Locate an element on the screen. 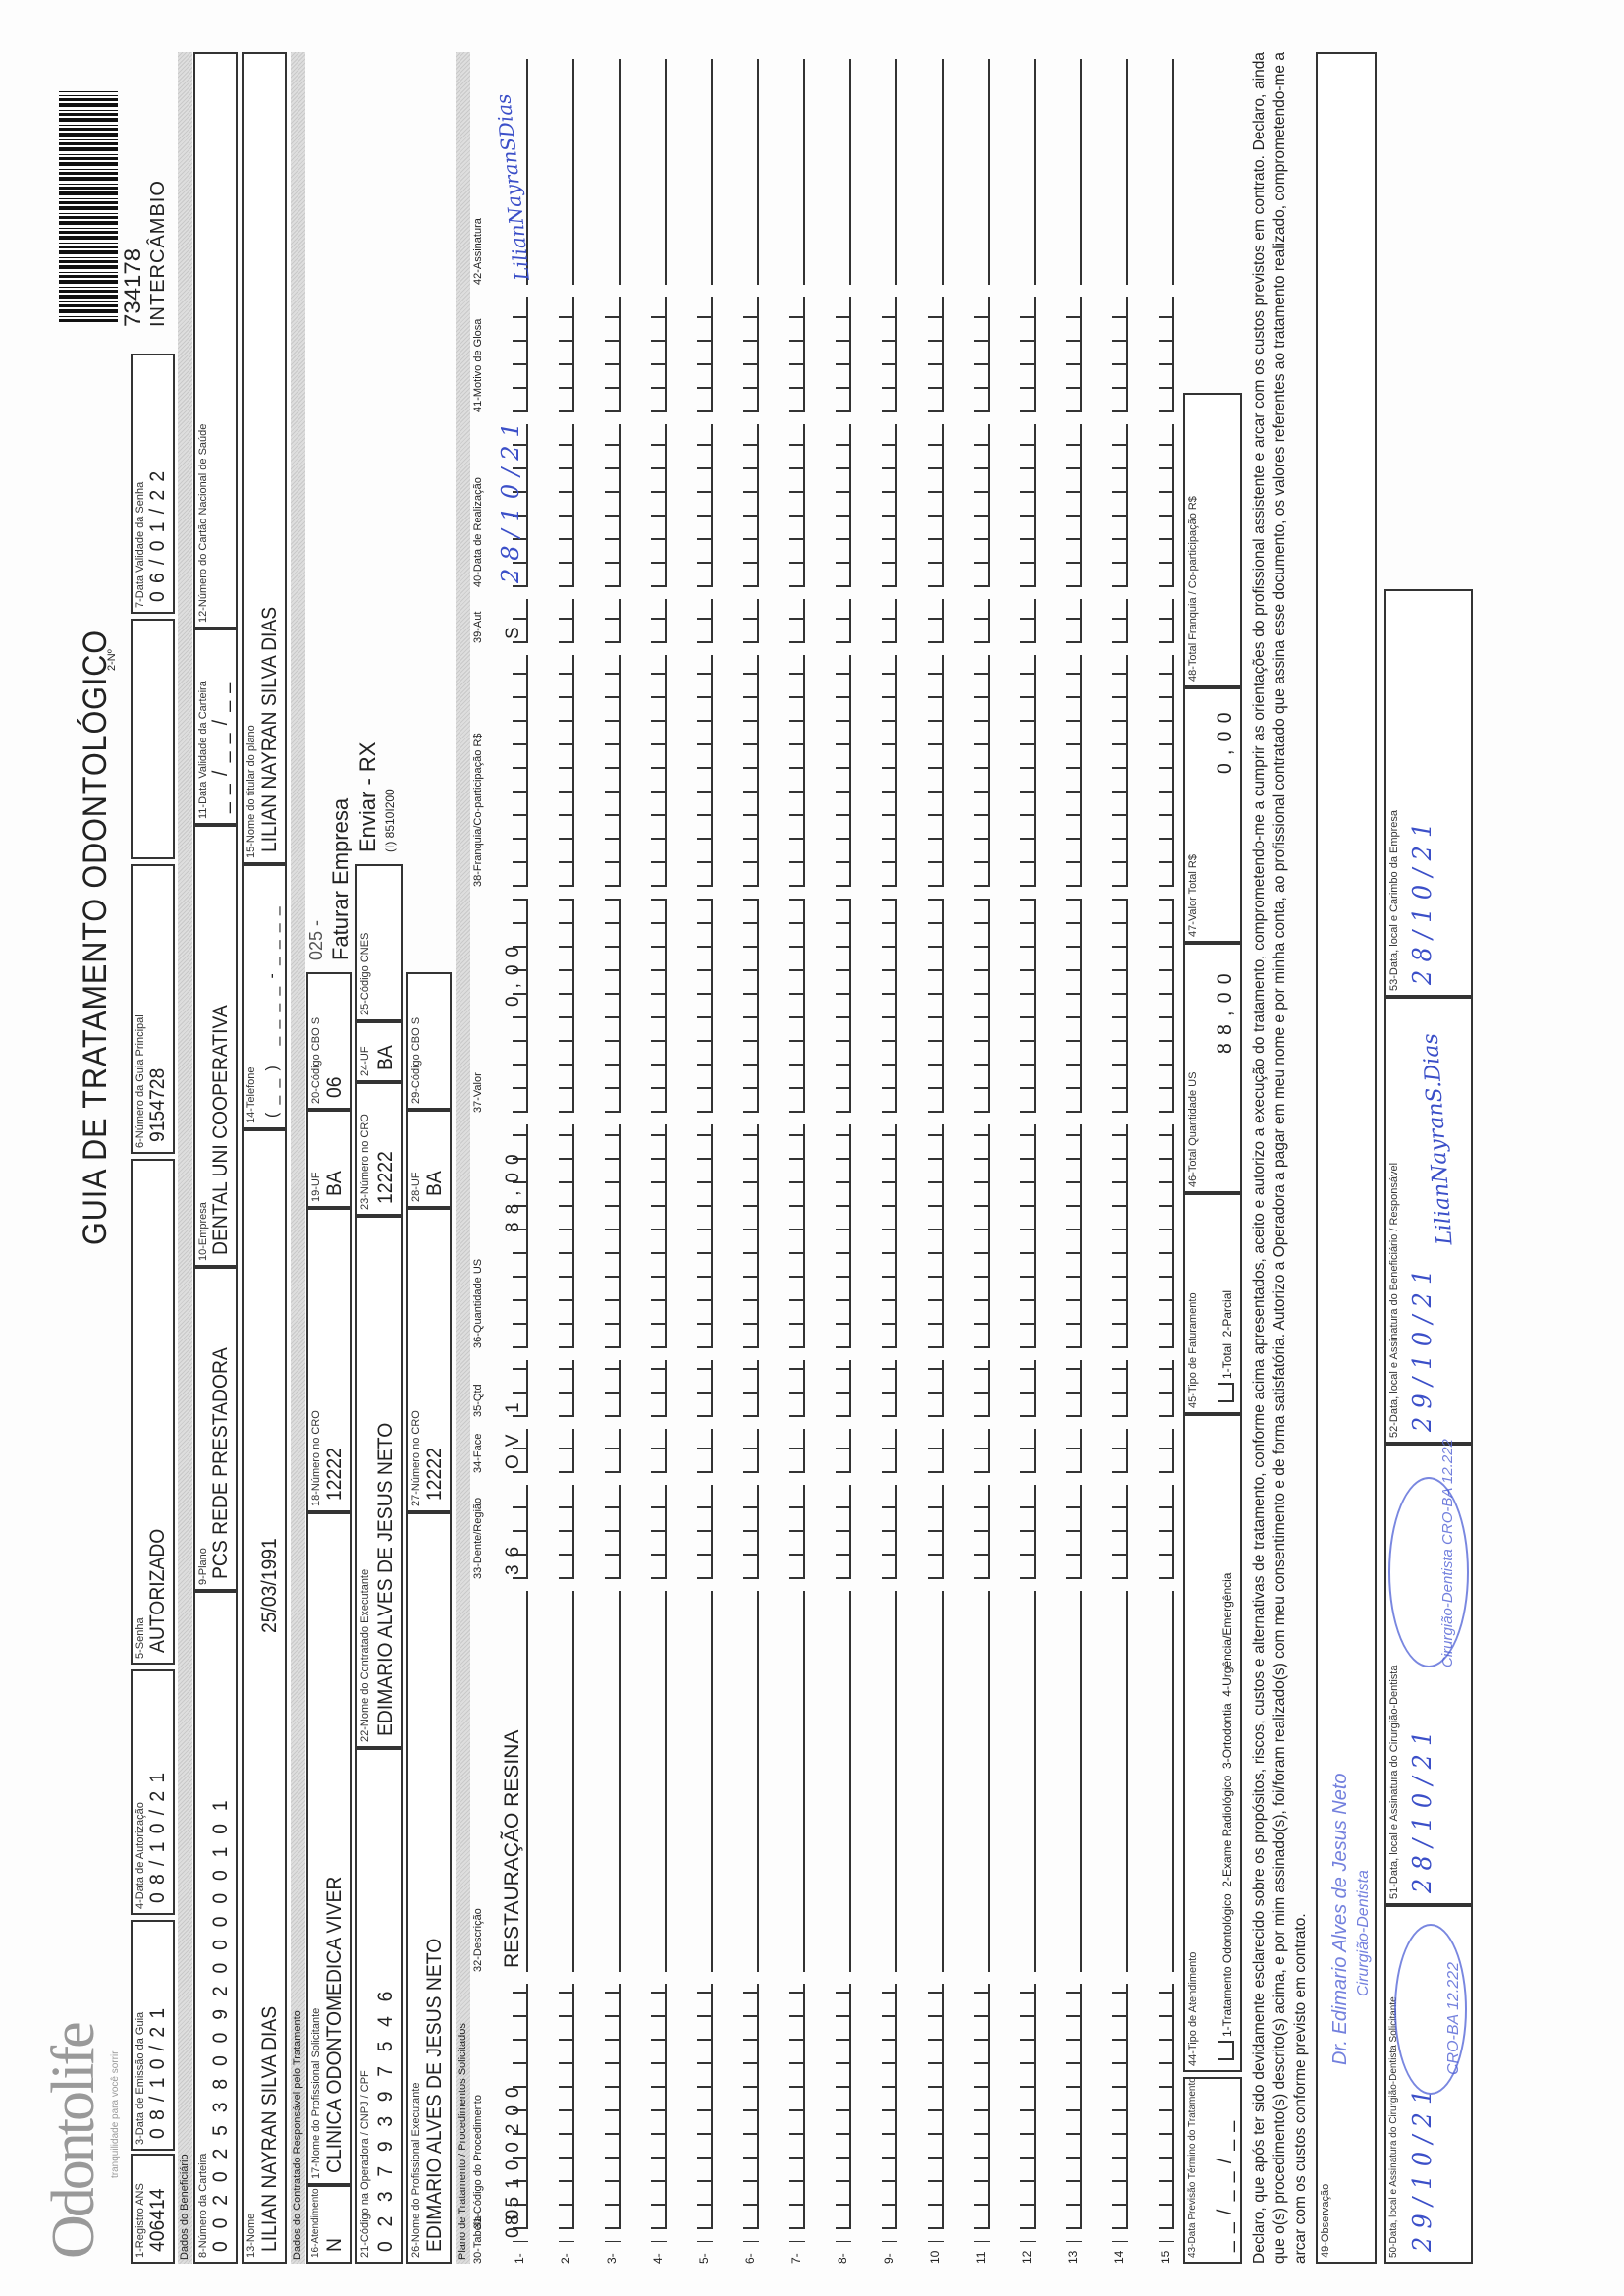 This screenshot has height=2296, width=1624. field-cro-profissional: 27-Número no CRO 12222 is located at coordinates (429, 1360).